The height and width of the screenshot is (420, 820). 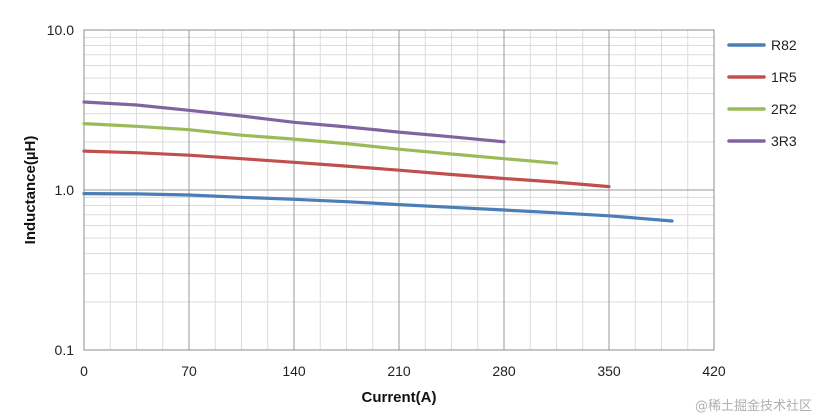 What do you see at coordinates (60, 30) in the screenshot?
I see `y-tick-label: 10.0` at bounding box center [60, 30].